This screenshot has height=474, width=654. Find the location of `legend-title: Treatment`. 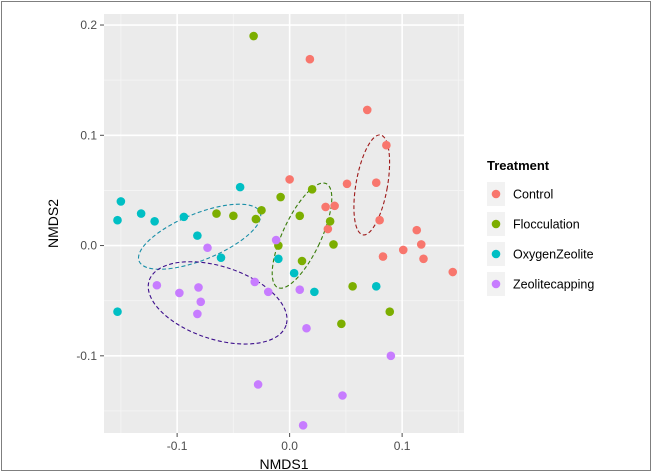

legend-title: Treatment is located at coordinates (518, 165).